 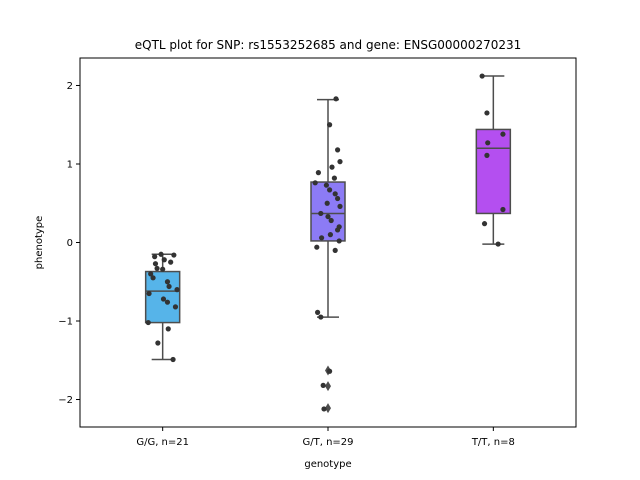 What do you see at coordinates (39, 243) in the screenshot?
I see `y-axis-title: phenotype` at bounding box center [39, 243].